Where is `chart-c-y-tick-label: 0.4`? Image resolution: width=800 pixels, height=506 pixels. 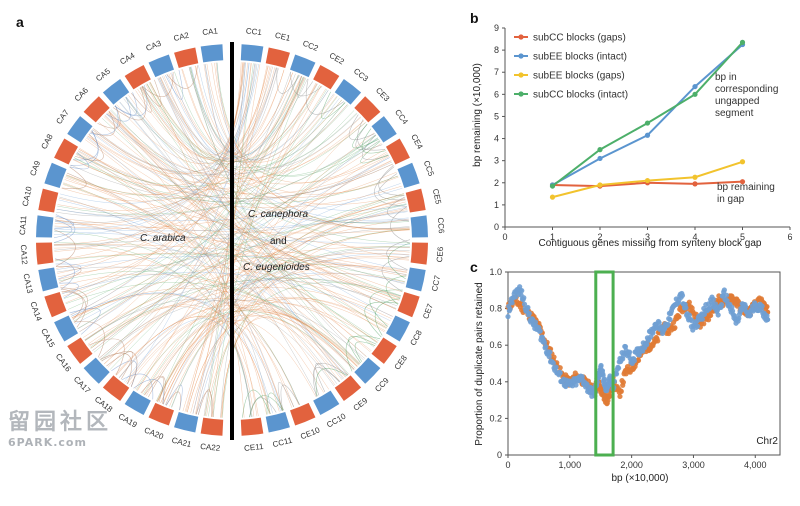
chart-c-y-tick-label: 0.4 is located at coordinates (495, 382).